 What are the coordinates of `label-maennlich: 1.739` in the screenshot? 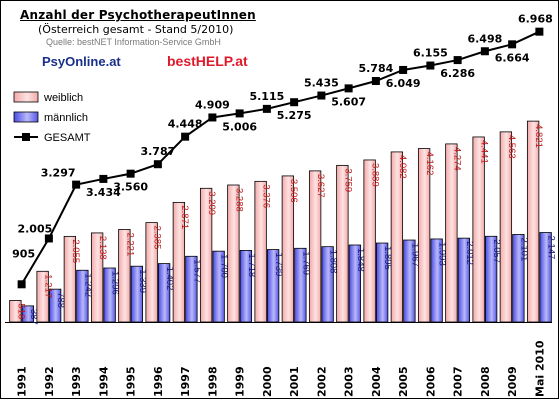 It's located at (278, 265).